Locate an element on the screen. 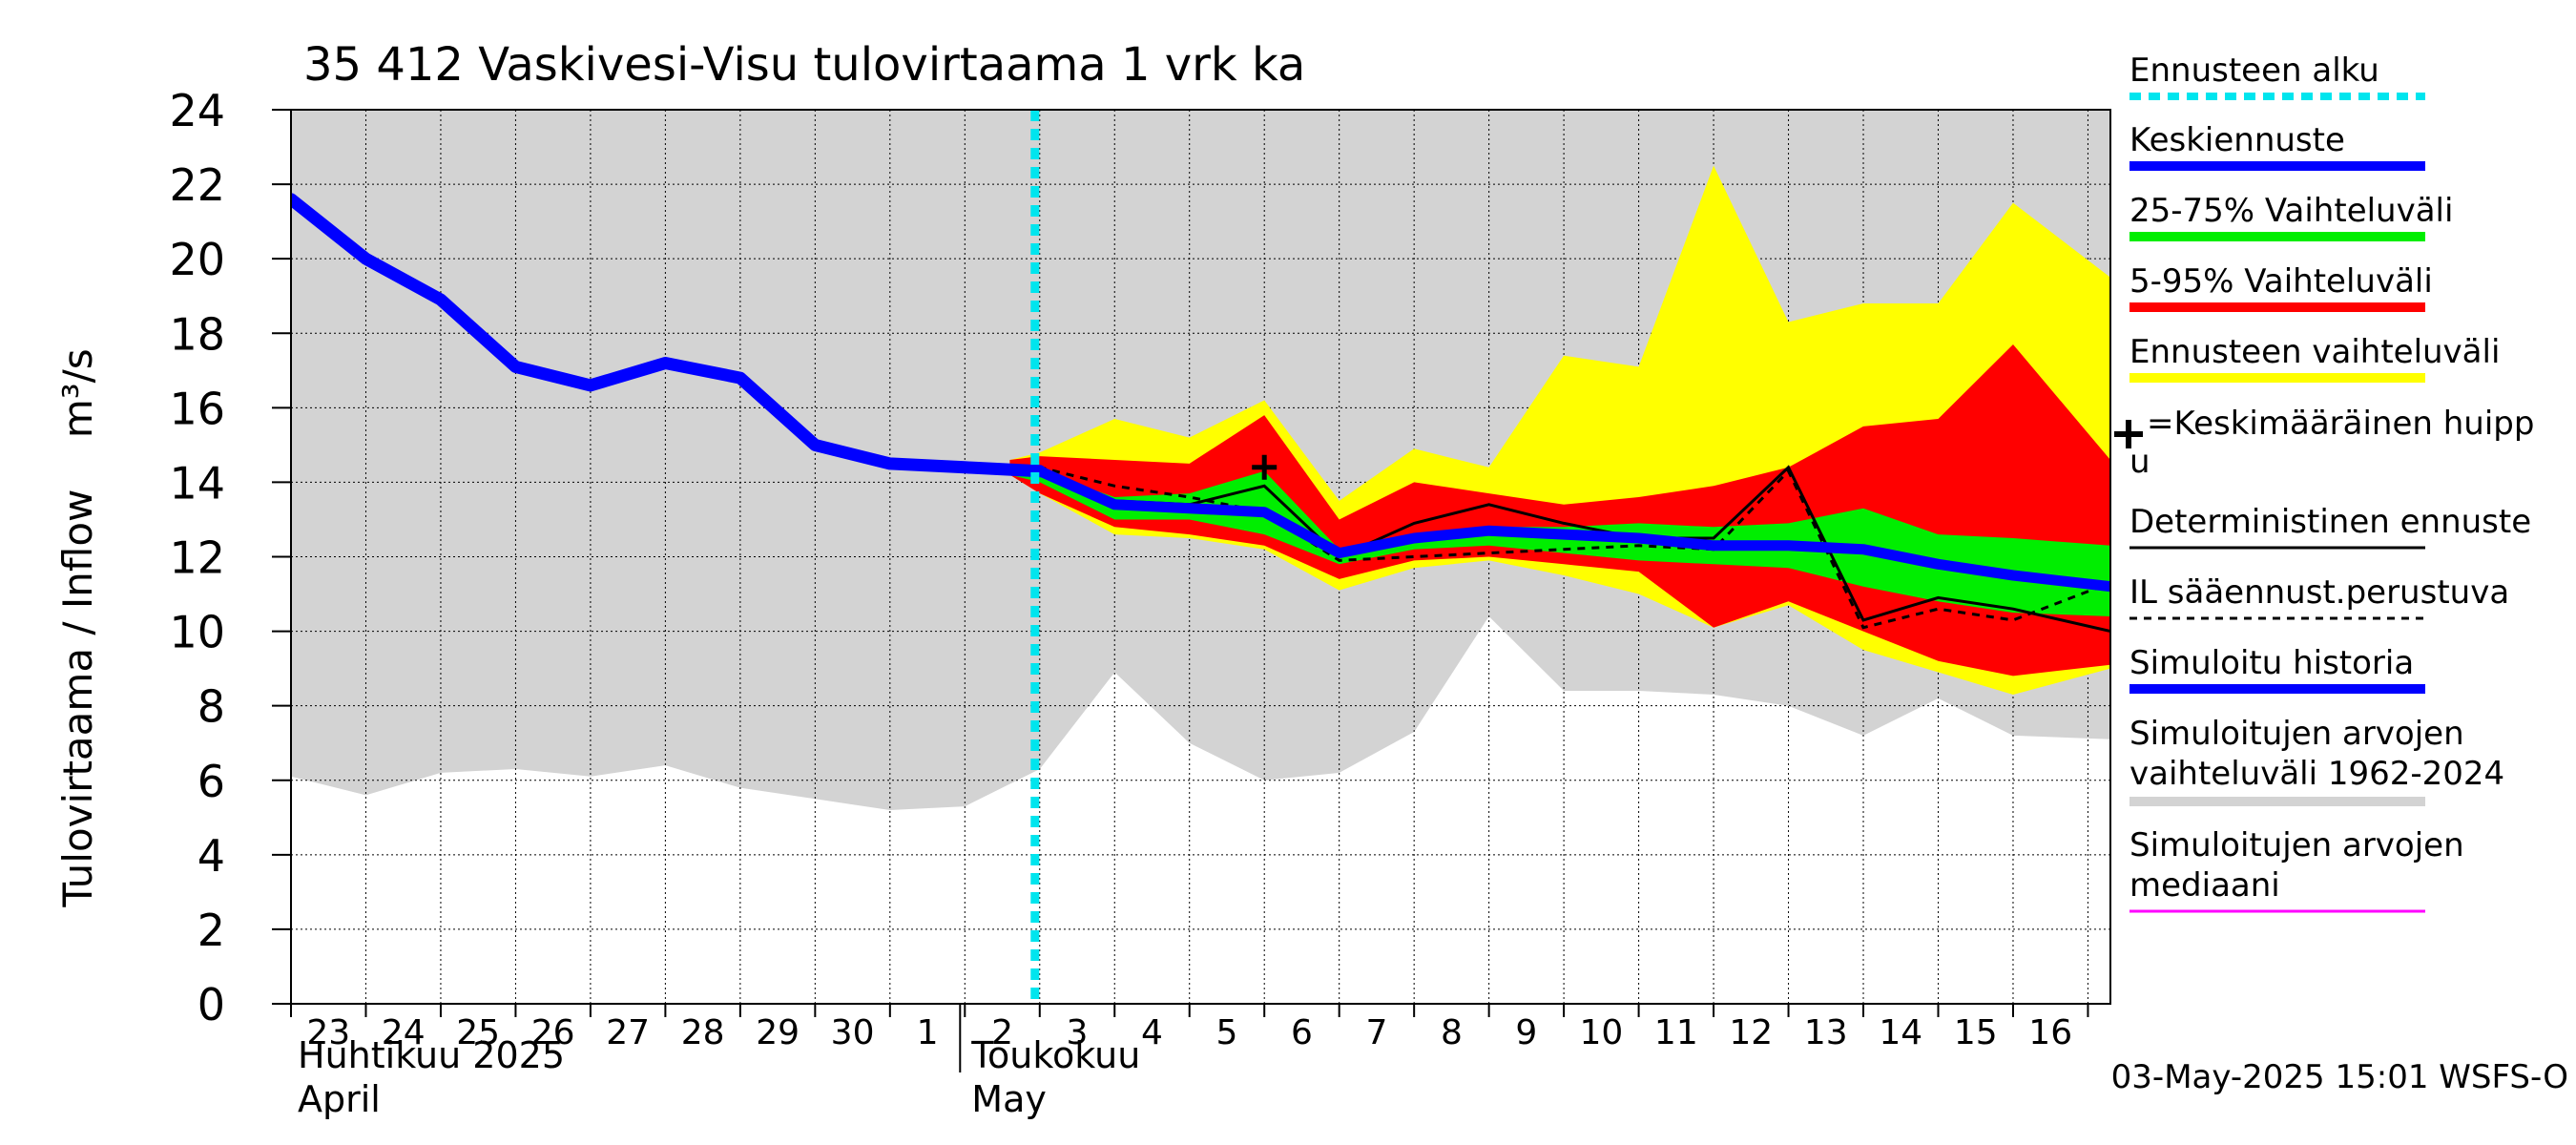  y-tick-label: 16 is located at coordinates (197, 408).